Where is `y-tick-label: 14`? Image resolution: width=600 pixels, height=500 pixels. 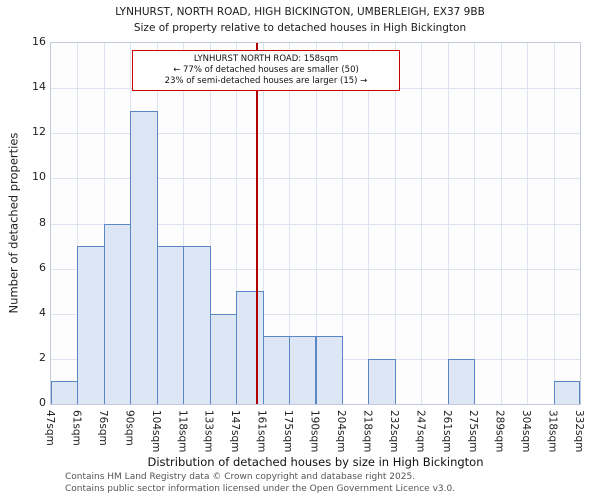 y-tick-label: 14 is located at coordinates (39, 87).